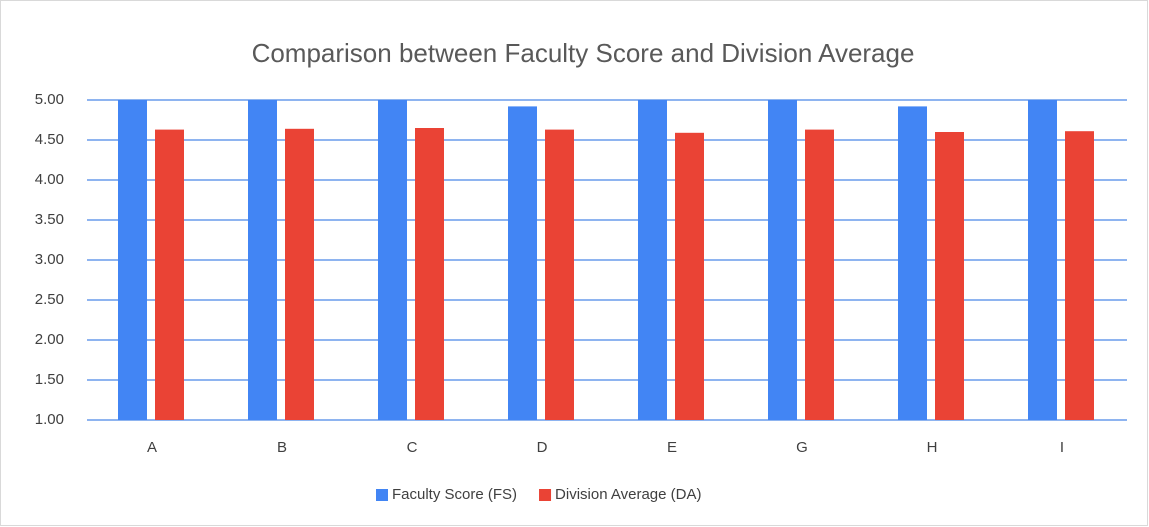  I want to click on x-tick-label: C, so click(412, 447).